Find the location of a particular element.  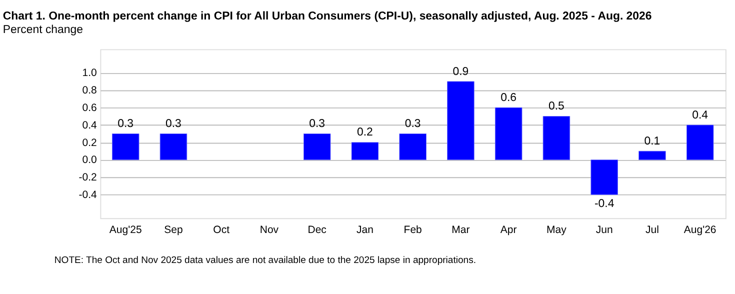

x-tick-label: Oct is located at coordinates (221, 230).